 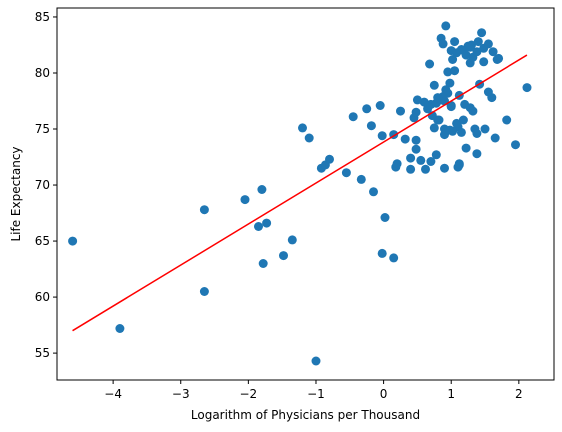 What do you see at coordinates (42, 353) in the screenshot?
I see `y-tick-label: 55` at bounding box center [42, 353].